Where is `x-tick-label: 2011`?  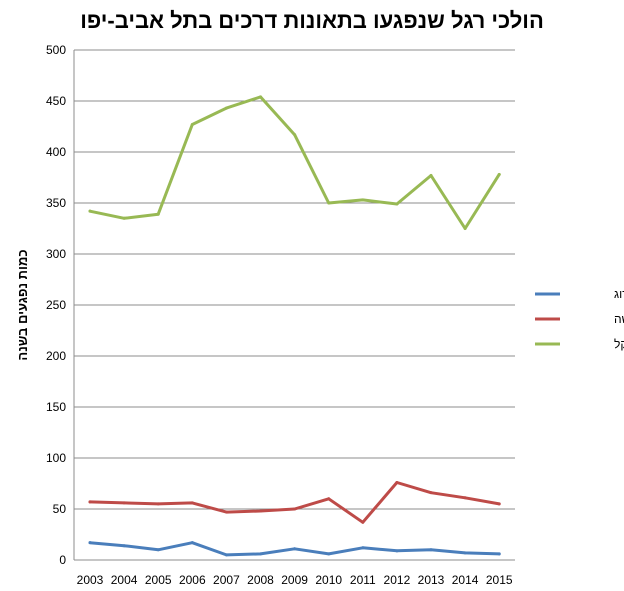 x-tick-label: 2011 is located at coordinates (363, 580).